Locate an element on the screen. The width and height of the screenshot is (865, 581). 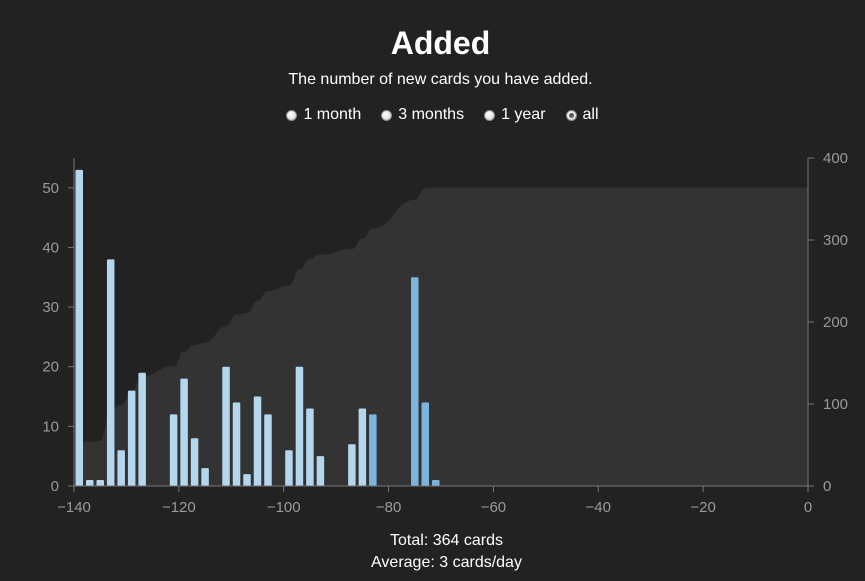
range-option-3-months: 3 months is located at coordinates (422, 115).